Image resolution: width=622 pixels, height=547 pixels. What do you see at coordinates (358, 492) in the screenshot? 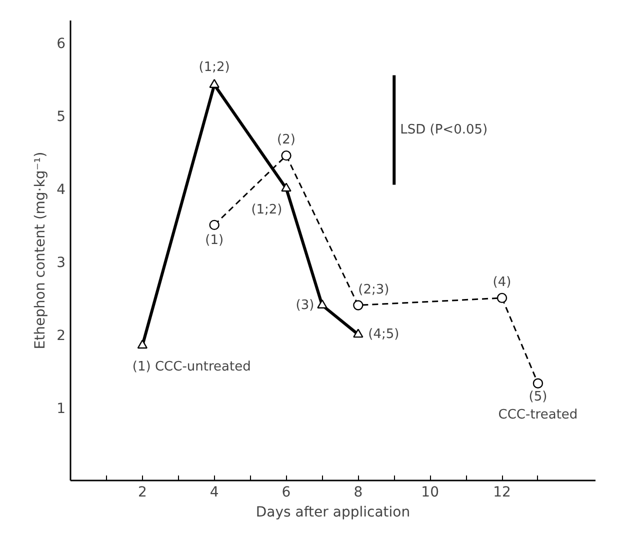
I see `x-tick-label: 8` at bounding box center [358, 492].